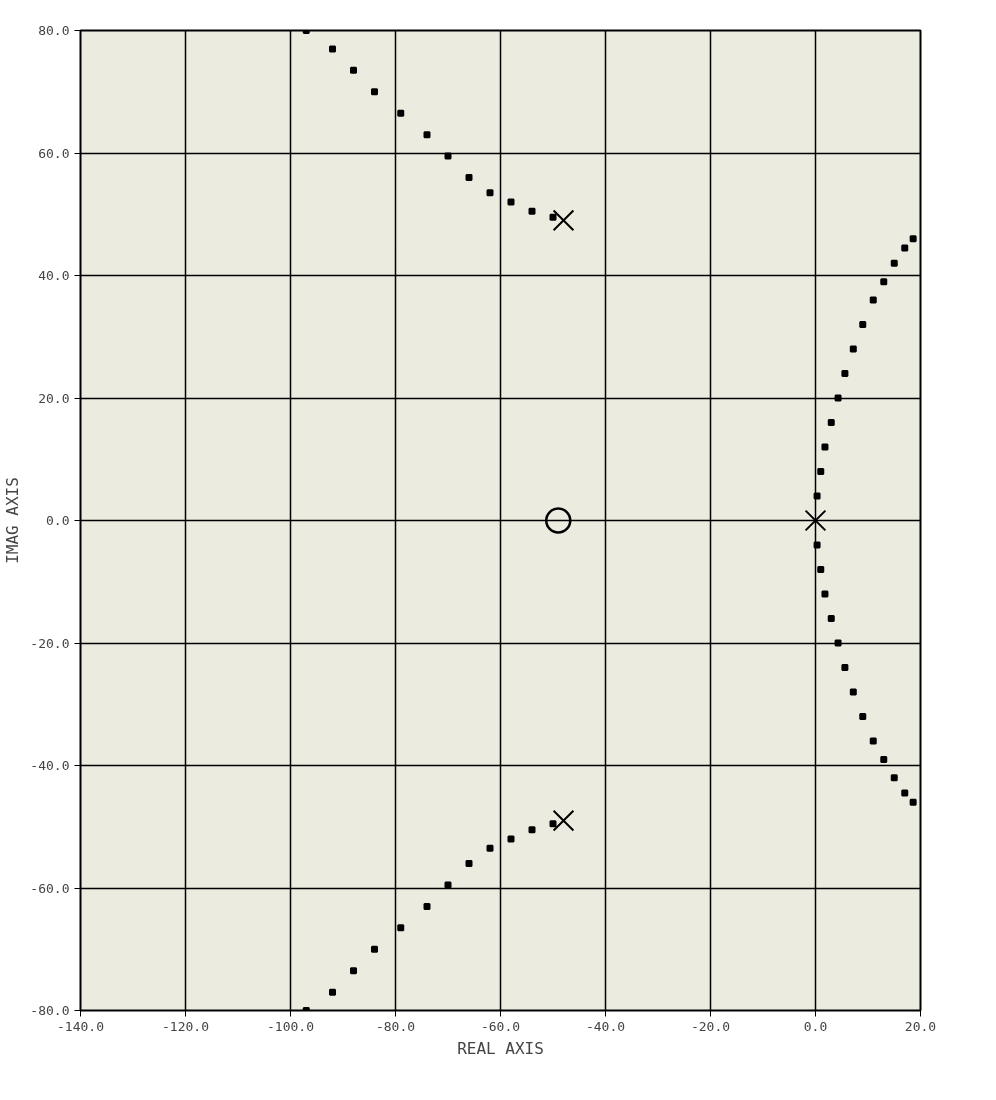 This screenshot has height=1100, width=996. What do you see at coordinates (500, 1026) in the screenshot?
I see `x-tick-label: -60.0` at bounding box center [500, 1026].